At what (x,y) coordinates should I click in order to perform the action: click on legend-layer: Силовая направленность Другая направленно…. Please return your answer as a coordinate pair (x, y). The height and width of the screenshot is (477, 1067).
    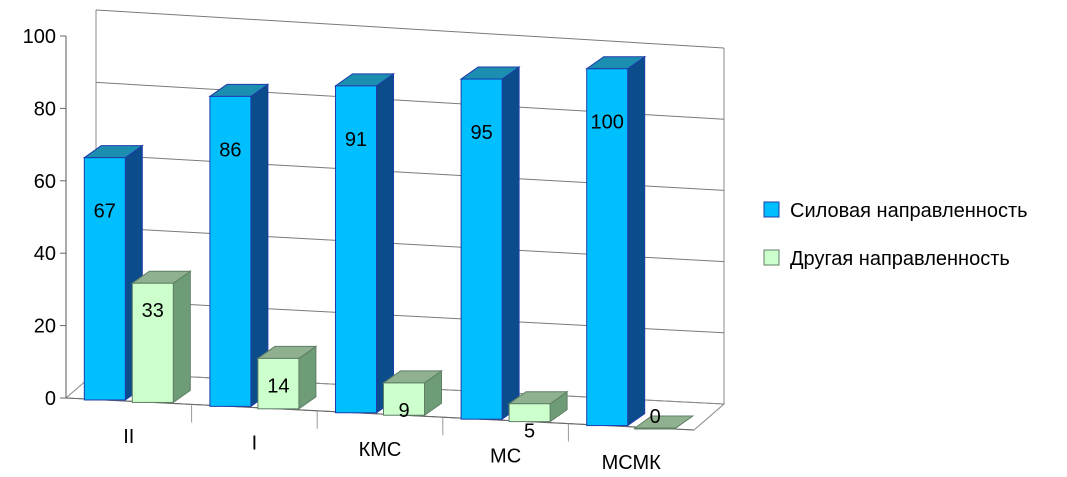
    Looking at the image, I should click on (895, 235).